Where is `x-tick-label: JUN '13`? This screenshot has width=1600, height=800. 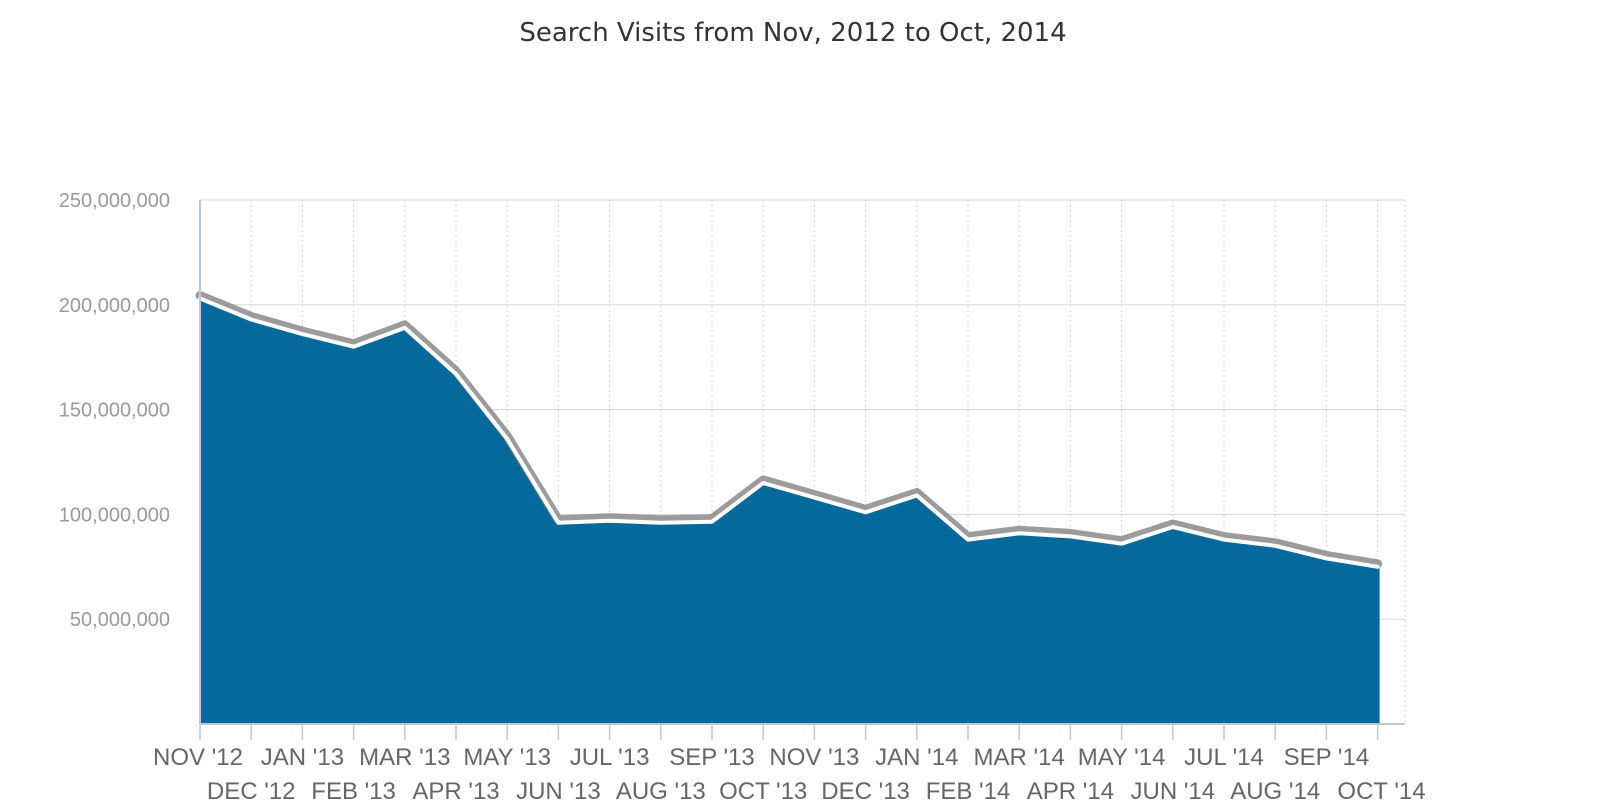 x-tick-label: JUN '13 is located at coordinates (558, 789).